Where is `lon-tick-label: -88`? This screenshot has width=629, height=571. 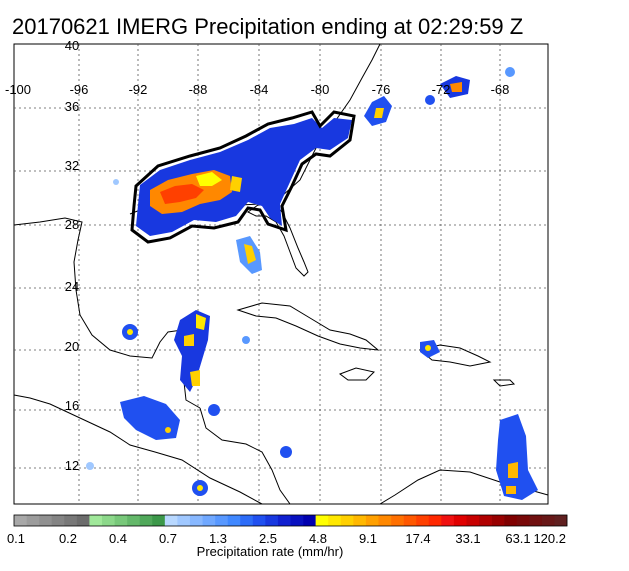 lon-tick-label: -88 is located at coordinates (198, 89).